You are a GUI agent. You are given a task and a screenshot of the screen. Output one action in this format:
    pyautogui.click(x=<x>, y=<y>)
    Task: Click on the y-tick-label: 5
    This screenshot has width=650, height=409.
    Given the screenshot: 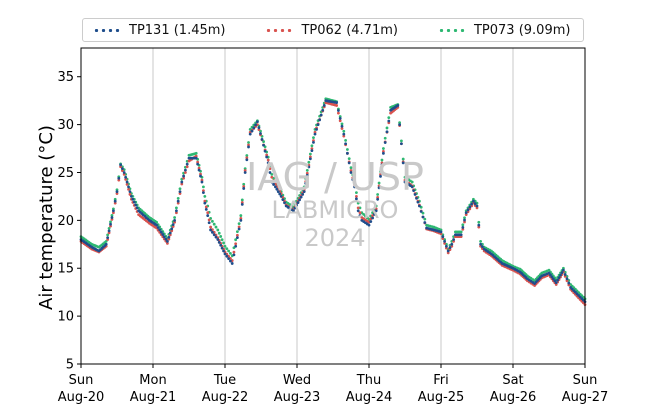 What is the action you would take?
    pyautogui.click(x=70, y=365)
    